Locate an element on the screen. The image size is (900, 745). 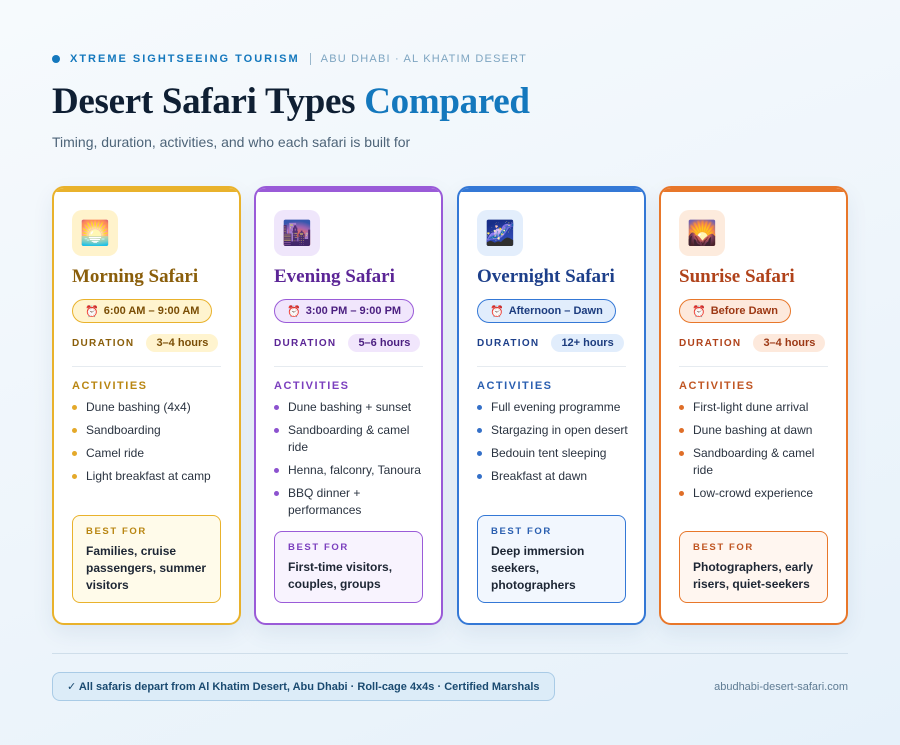
activity-item: Dune bashing (4x4) is located at coordinates (149, 407).